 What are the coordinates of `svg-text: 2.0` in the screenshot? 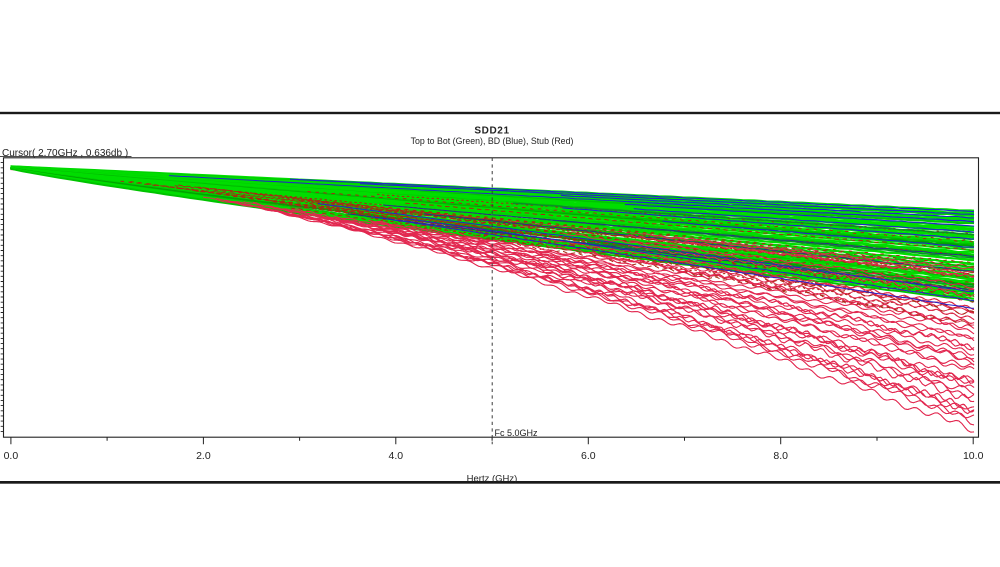 It's located at (203, 456).